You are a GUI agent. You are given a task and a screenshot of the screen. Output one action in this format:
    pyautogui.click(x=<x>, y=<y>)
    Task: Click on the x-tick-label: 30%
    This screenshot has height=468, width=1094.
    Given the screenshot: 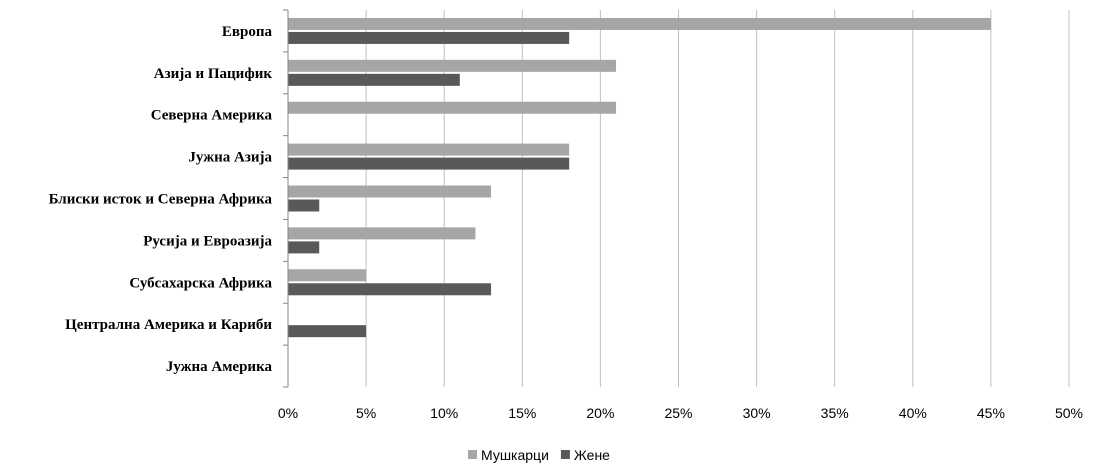 What is the action you would take?
    pyautogui.click(x=757, y=413)
    